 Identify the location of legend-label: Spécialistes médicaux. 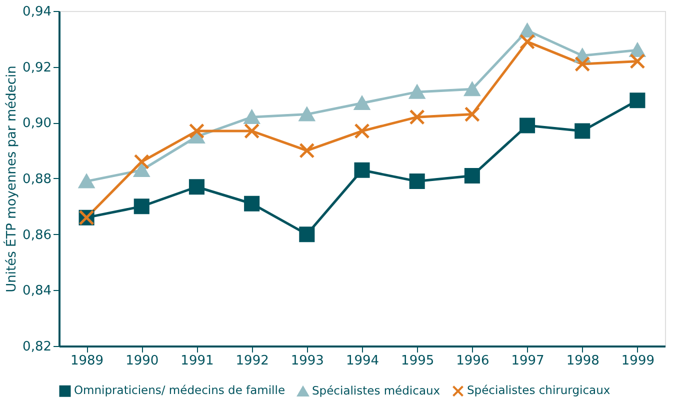
(376, 390).